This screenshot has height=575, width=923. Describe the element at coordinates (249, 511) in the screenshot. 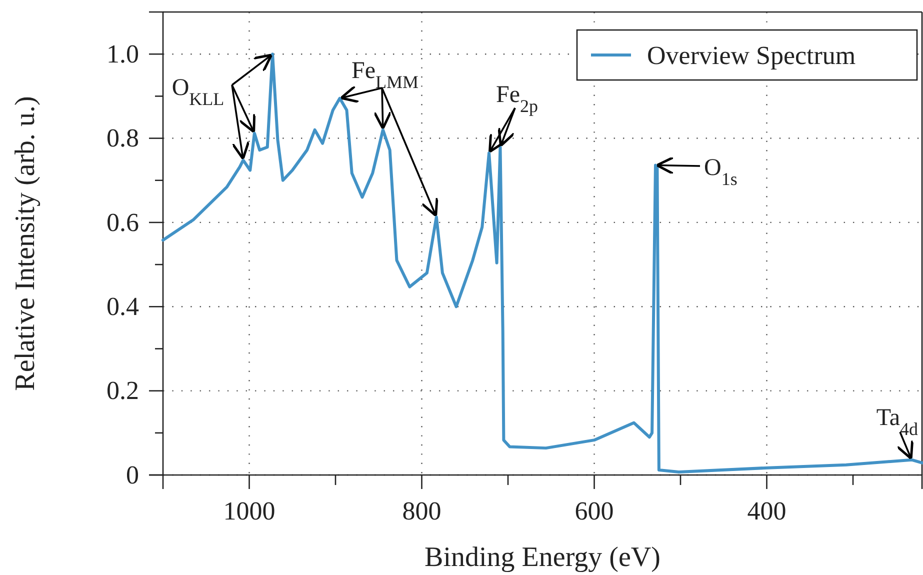

I see `x-tick-label: 1000` at that location.